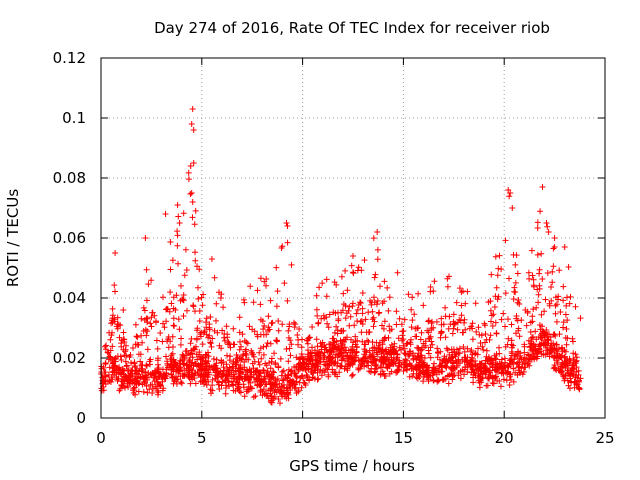 The image size is (640, 480). I want to click on y-tick-label: 0.1, so click(74, 118).